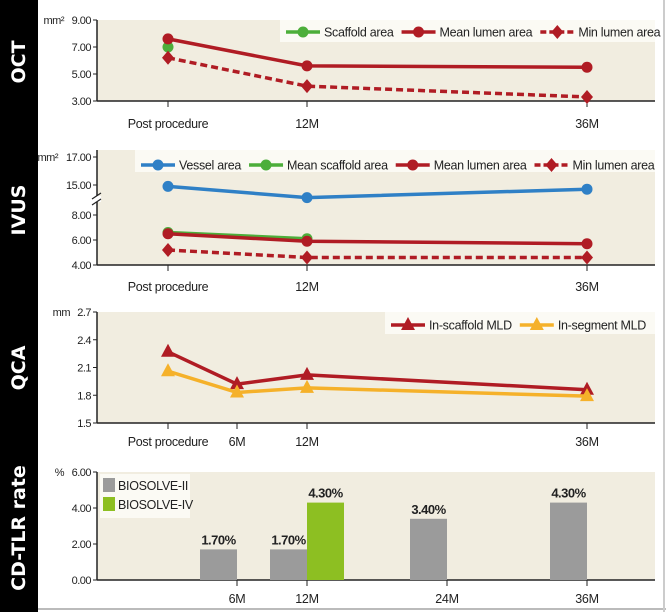 The height and width of the screenshot is (612, 666). Describe the element at coordinates (82, 102) in the screenshot. I see `y-tick-label: 3.00` at that location.